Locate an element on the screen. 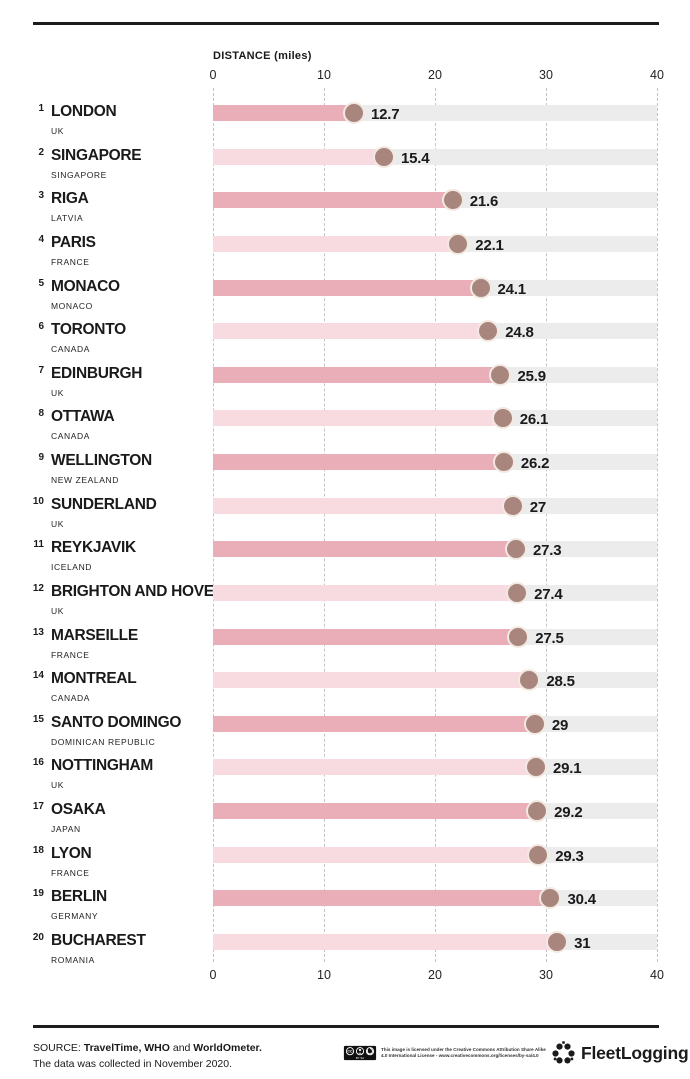 This screenshot has width=690, height=1079. bar-row: 9 WELLINGTON NEW ZEALAND 26.2 is located at coordinates (345, 463).